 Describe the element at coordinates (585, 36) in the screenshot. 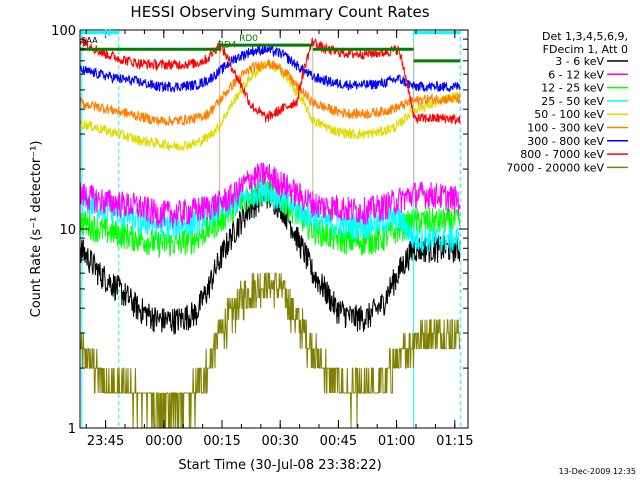

I see `legend-header-0: Det 1,3,4,5,6,9,` at that location.